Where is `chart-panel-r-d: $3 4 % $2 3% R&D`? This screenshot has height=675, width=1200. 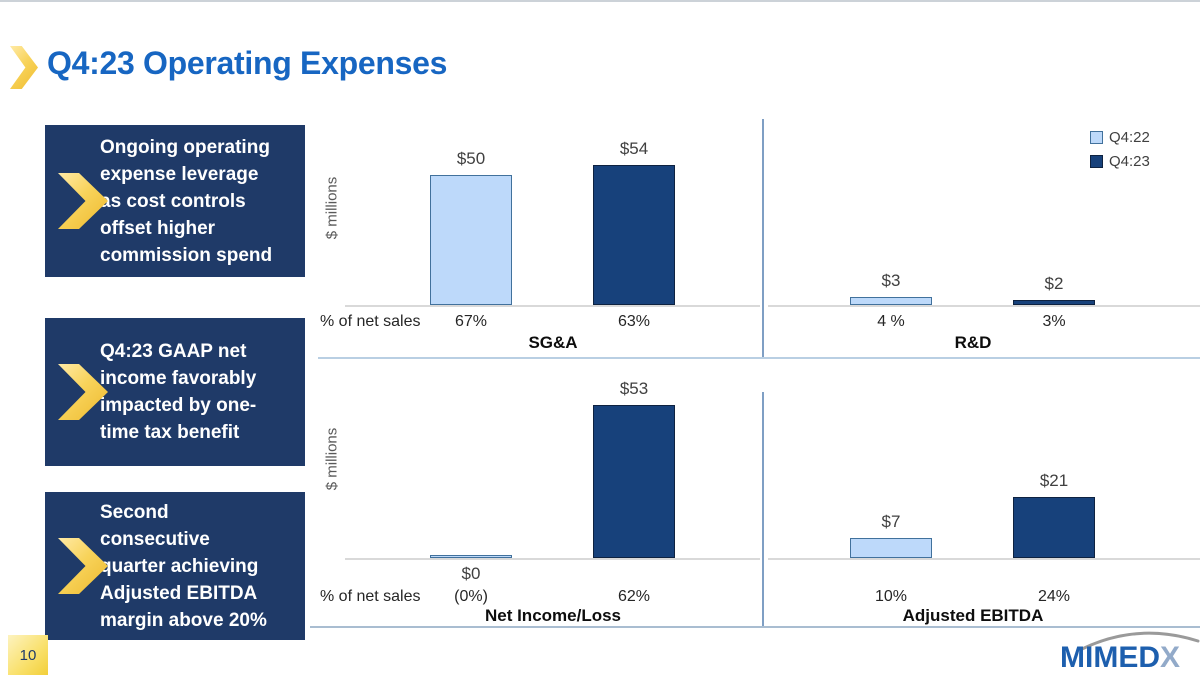
chart-panel-r-d: $3 4 % $2 3% R&D is located at coordinates (982, 238).